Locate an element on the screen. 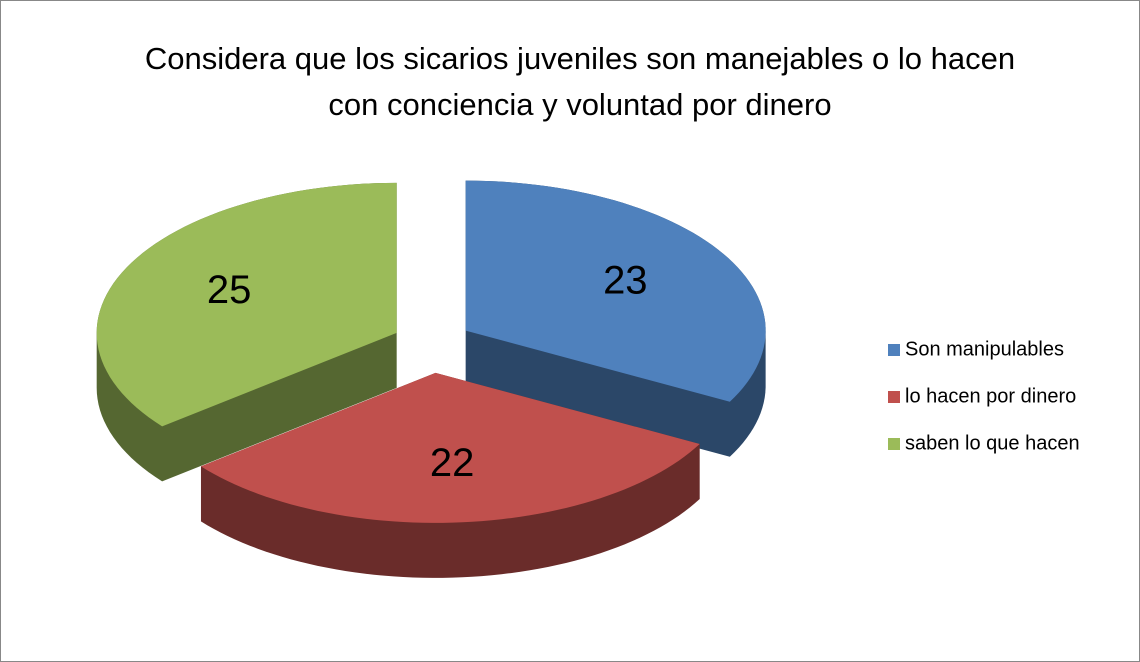  legend-label: saben lo que hacen is located at coordinates (992, 443).